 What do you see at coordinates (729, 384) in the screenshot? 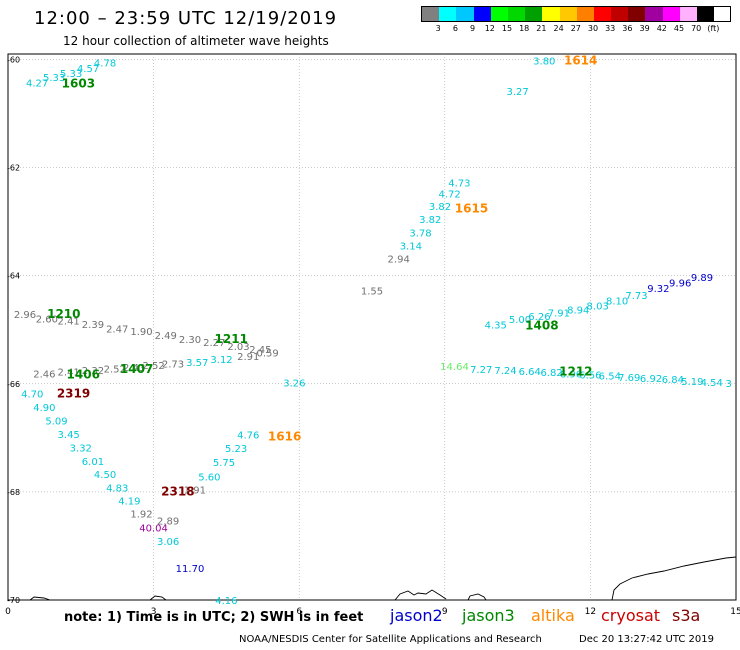
I see `wave-height-value: 3` at bounding box center [729, 384].